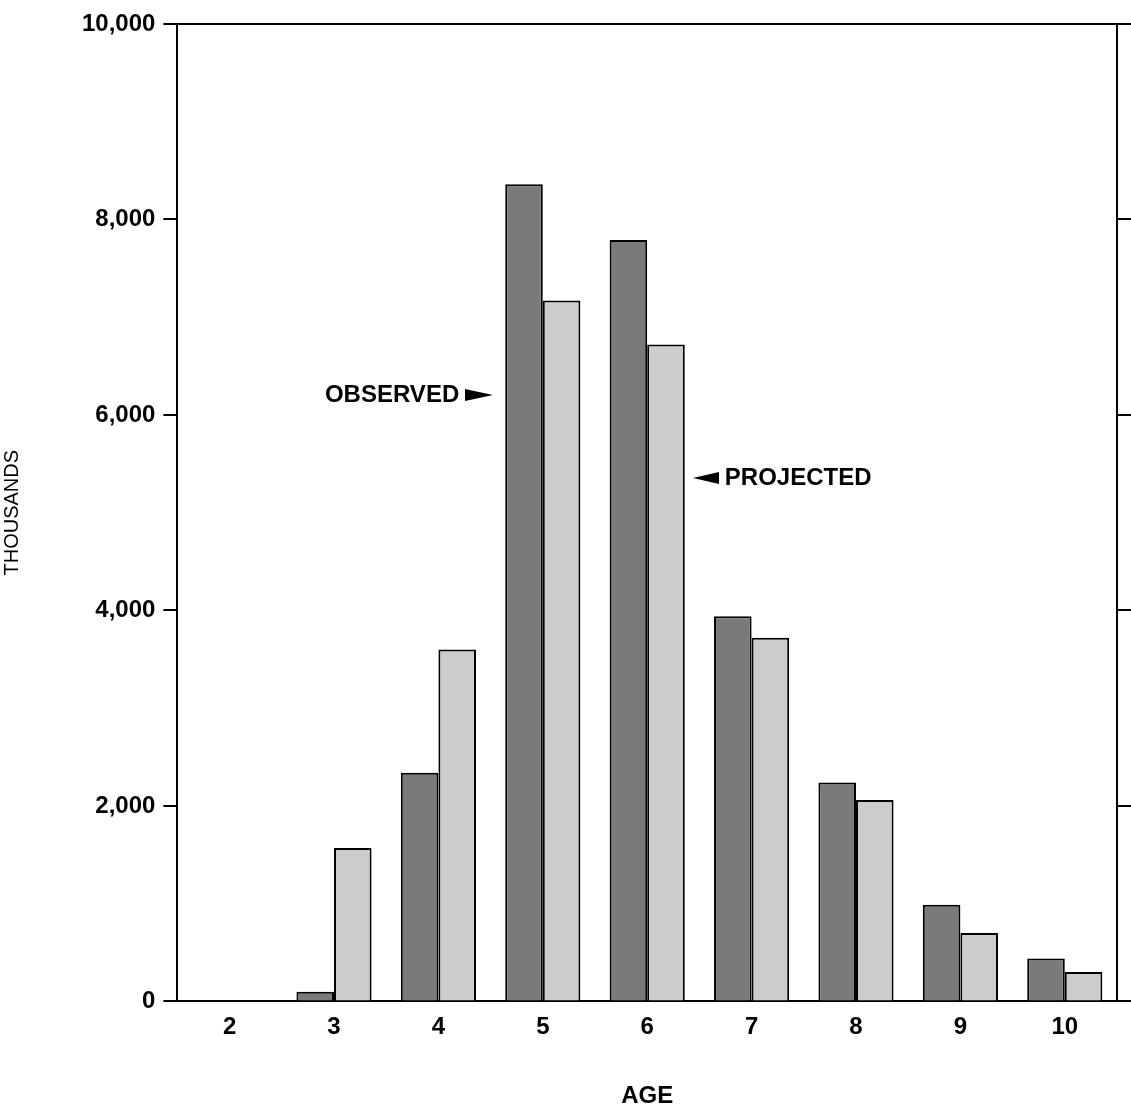  Describe the element at coordinates (125, 609) in the screenshot. I see `y-tick-label: 4,000` at that location.